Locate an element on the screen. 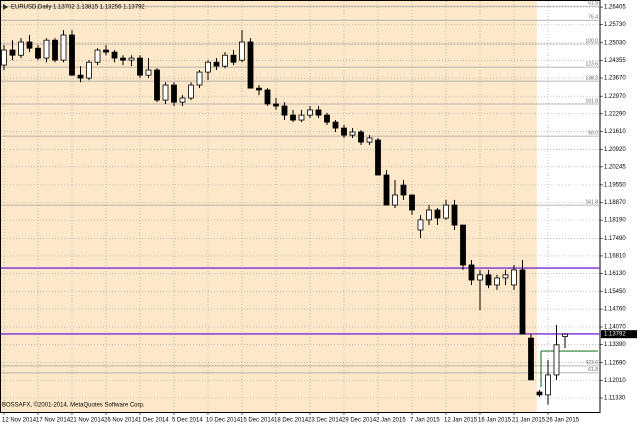  y-tick-label: 1.22970 is located at coordinates (615, 97).